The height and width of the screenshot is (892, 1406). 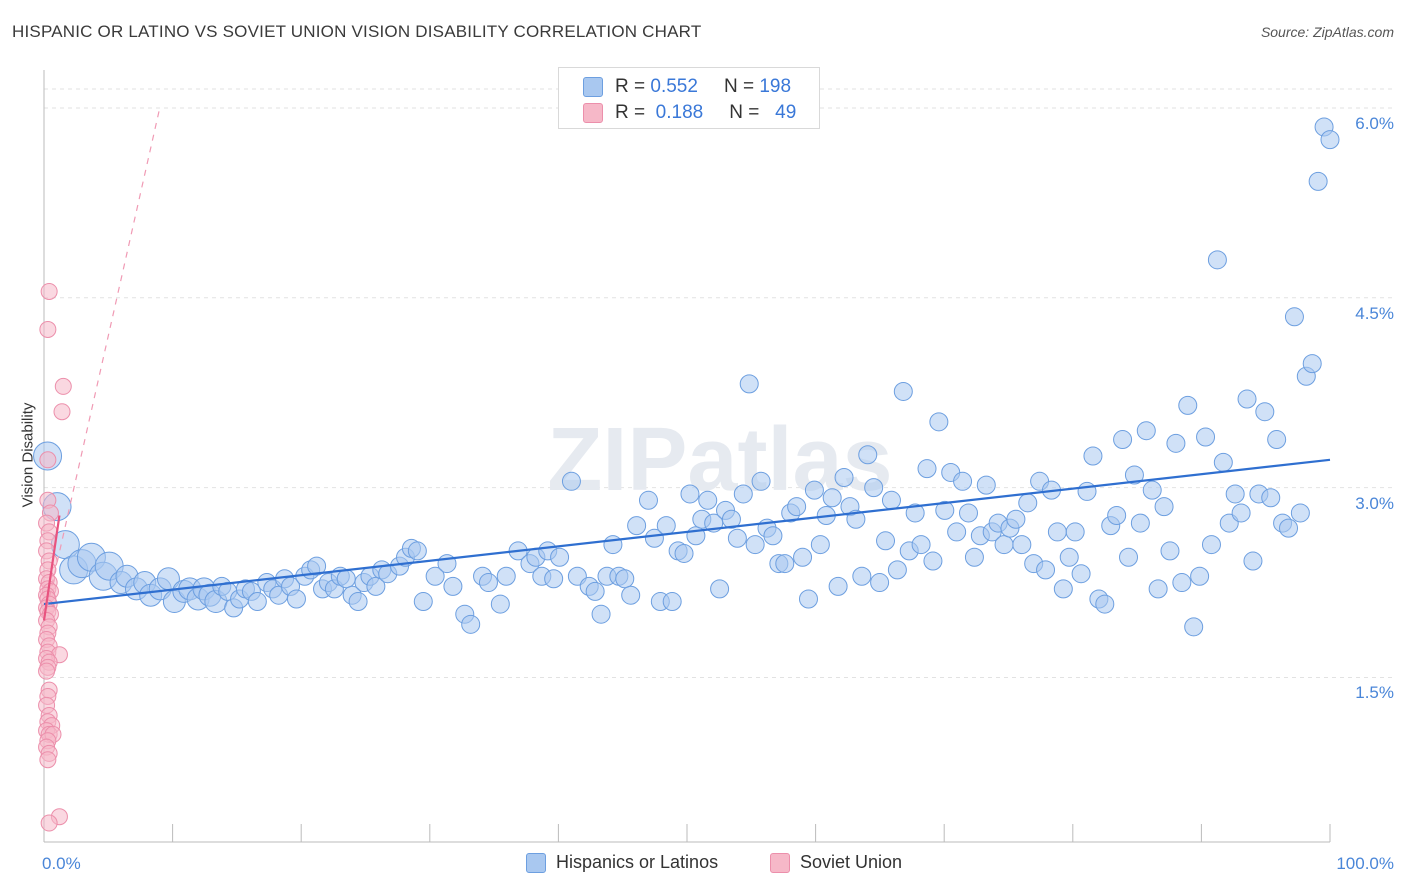 I want to click on n-label: N =, so click(x=739, y=86).